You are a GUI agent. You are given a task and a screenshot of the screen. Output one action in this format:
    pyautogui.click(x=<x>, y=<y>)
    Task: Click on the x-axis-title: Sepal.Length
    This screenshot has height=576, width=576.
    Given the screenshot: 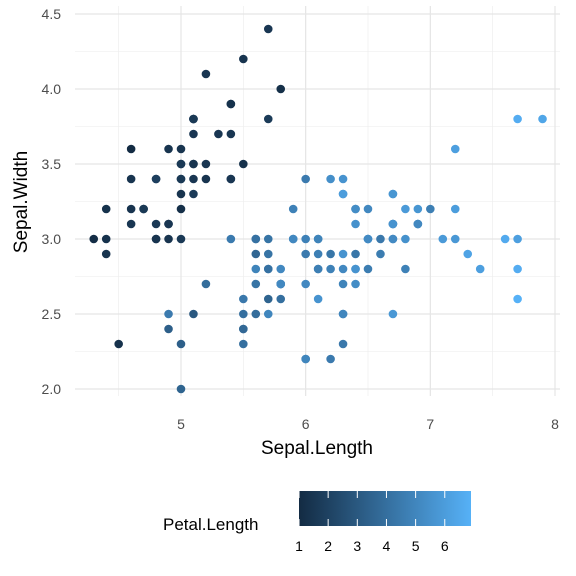 What is the action you would take?
    pyautogui.click(x=317, y=448)
    